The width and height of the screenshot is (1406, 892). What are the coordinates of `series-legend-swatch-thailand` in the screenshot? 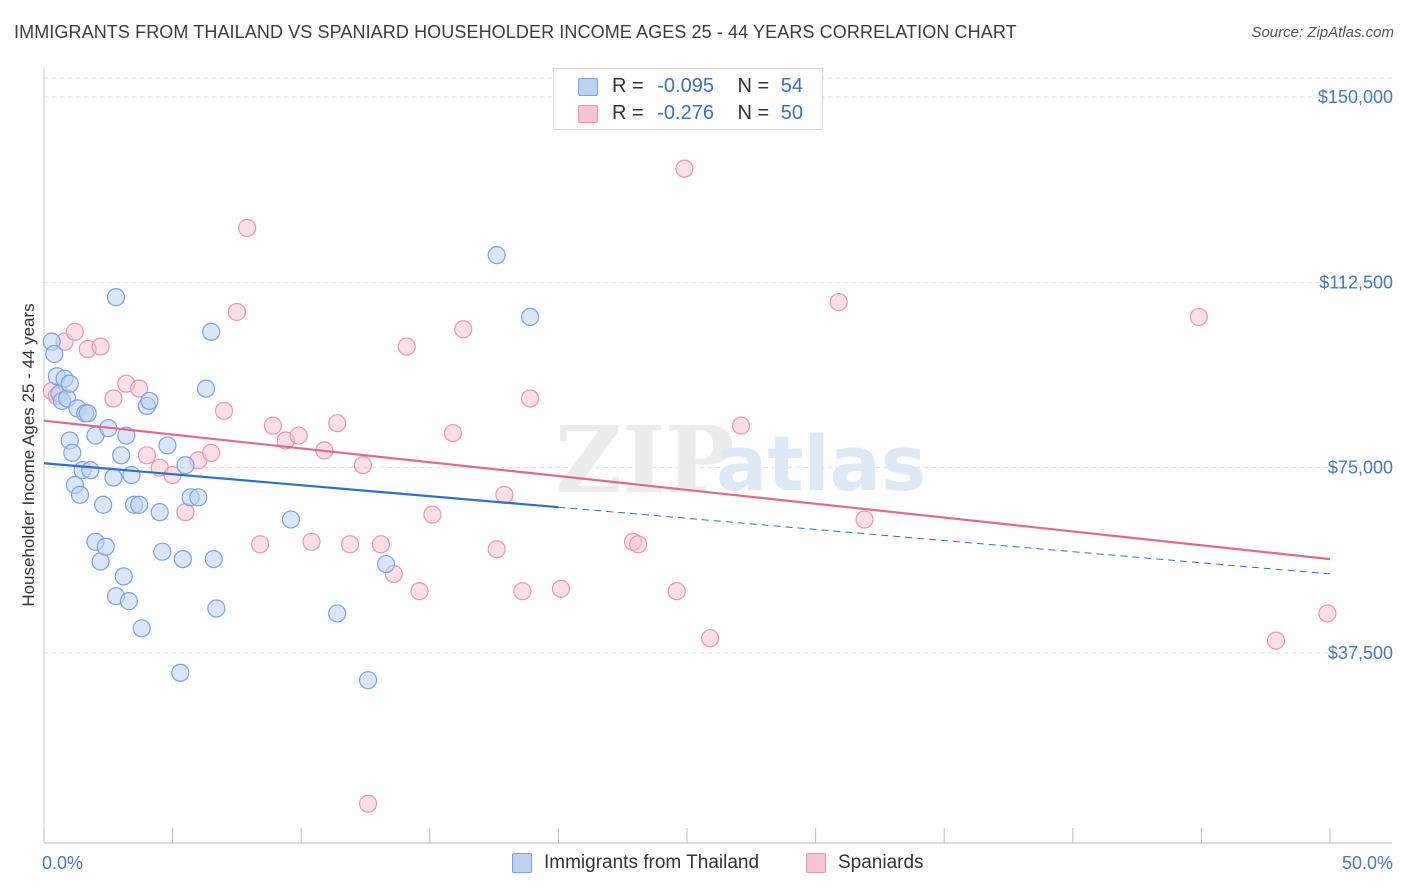 It's located at (522, 863).